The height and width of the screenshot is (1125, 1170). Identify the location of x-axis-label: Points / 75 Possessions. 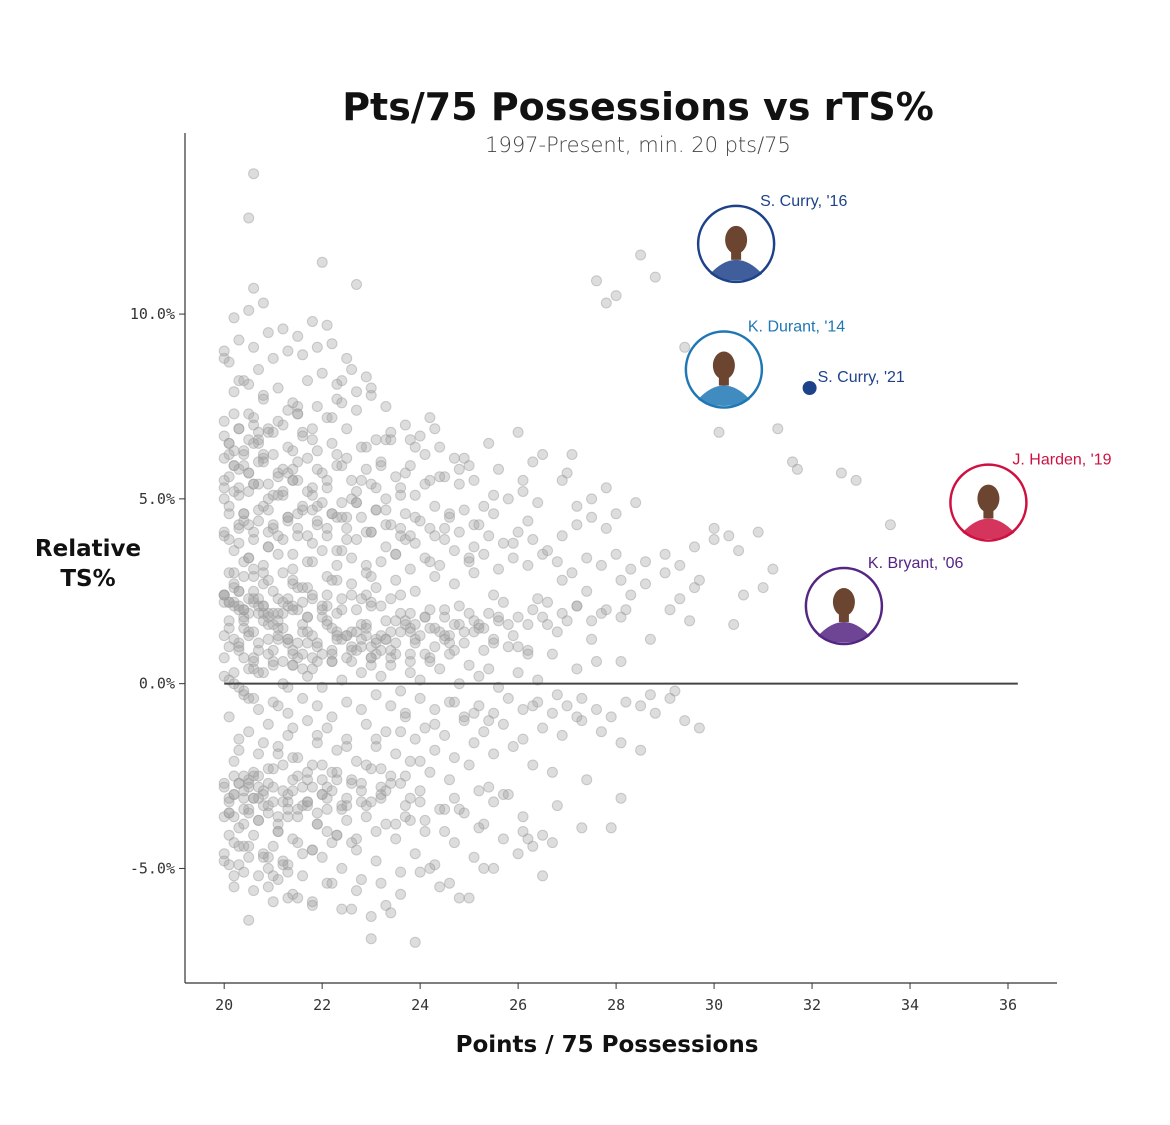
(607, 1045).